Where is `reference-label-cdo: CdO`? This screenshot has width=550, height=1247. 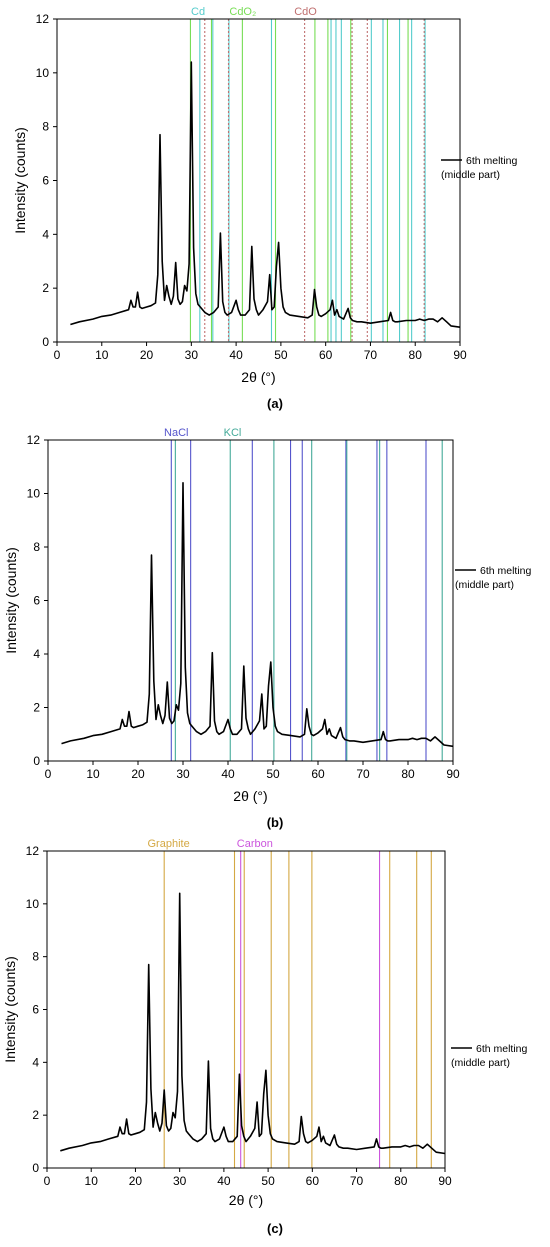
reference-label-cdo: CdO is located at coordinates (305, 12).